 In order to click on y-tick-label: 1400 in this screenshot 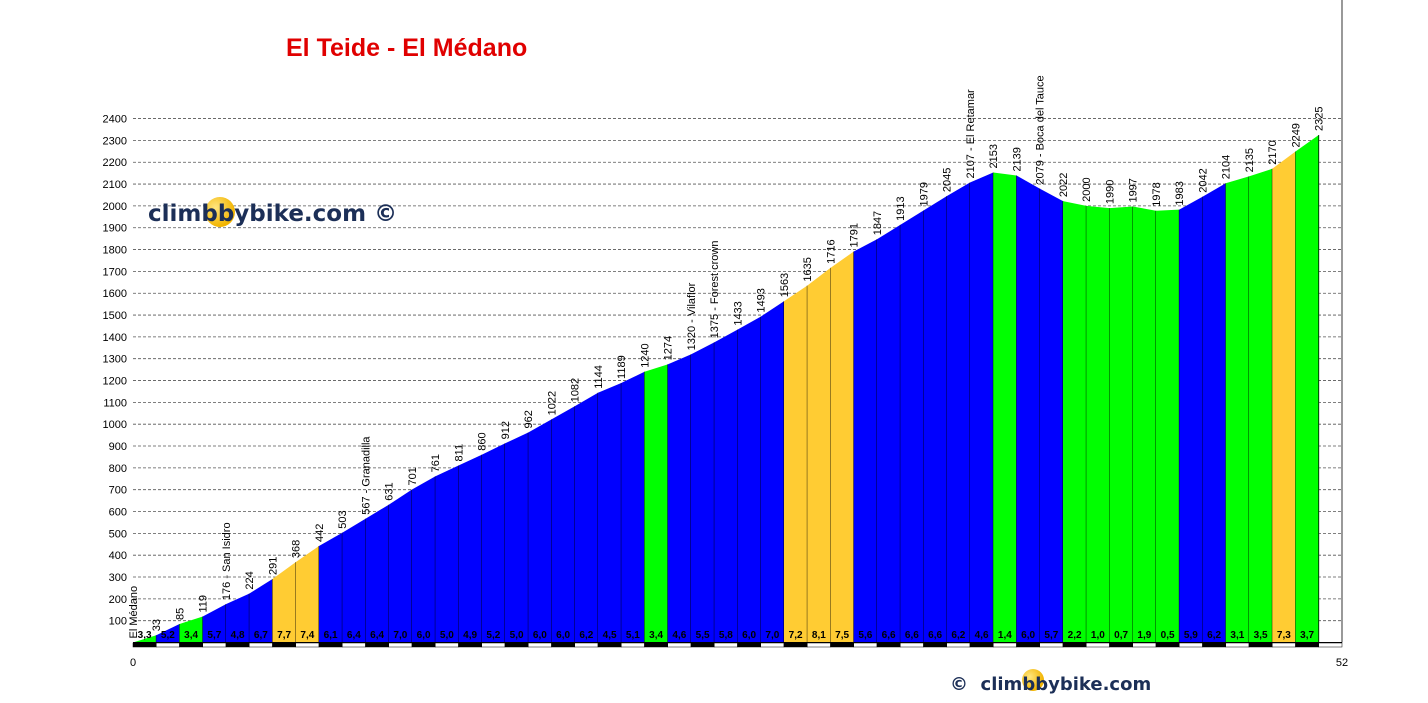, I will do `click(115, 338)`.